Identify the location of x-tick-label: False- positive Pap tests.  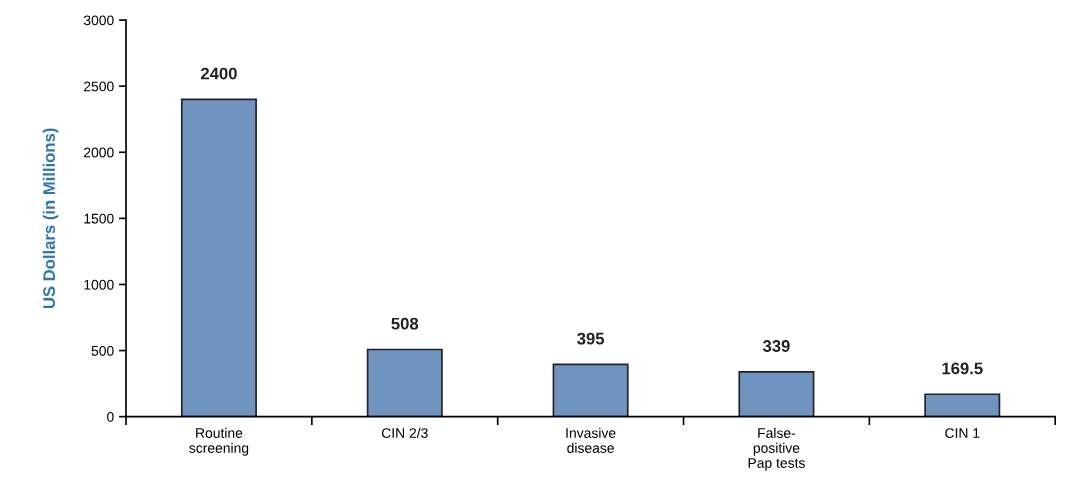
(776, 449).